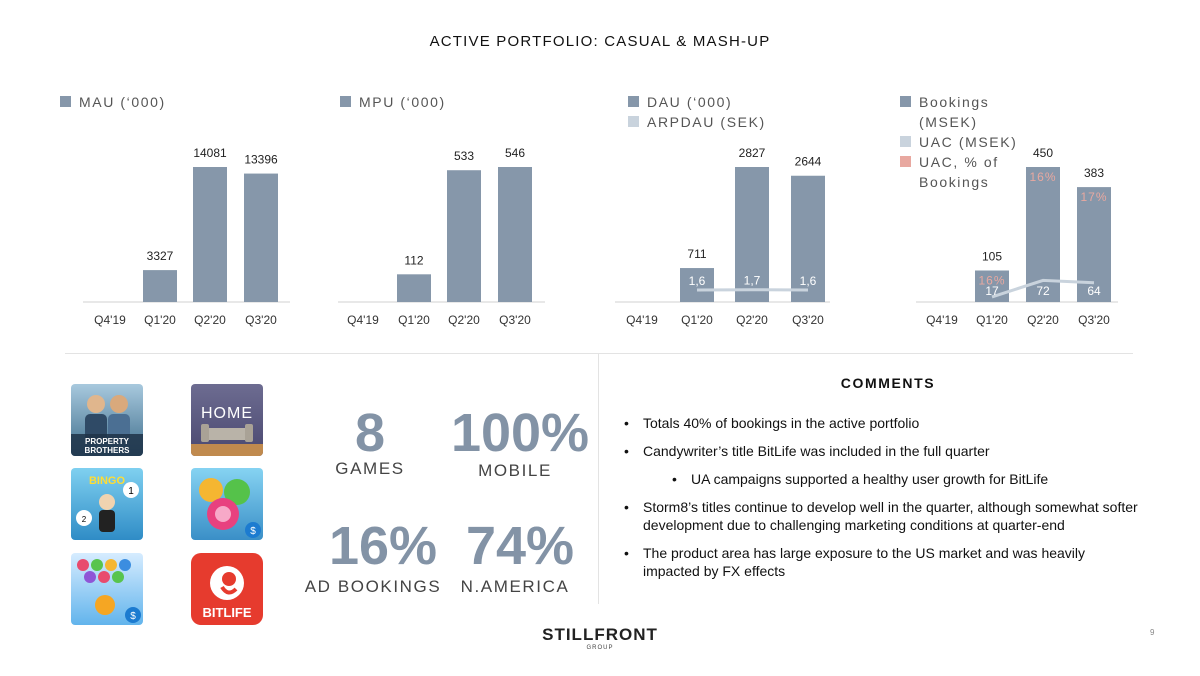 The image size is (1200, 676). What do you see at coordinates (413, 260) in the screenshot?
I see `mpu-bar-label: 112` at bounding box center [413, 260].